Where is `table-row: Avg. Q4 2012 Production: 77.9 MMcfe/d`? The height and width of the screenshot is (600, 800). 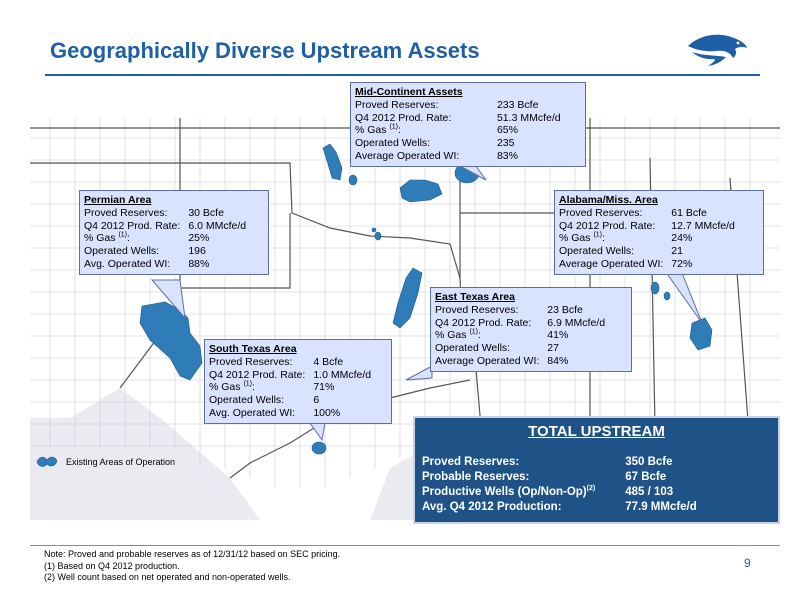
table-row: Avg. Q4 2012 Production: 77.9 MMcfe/d is located at coordinates (559, 508).